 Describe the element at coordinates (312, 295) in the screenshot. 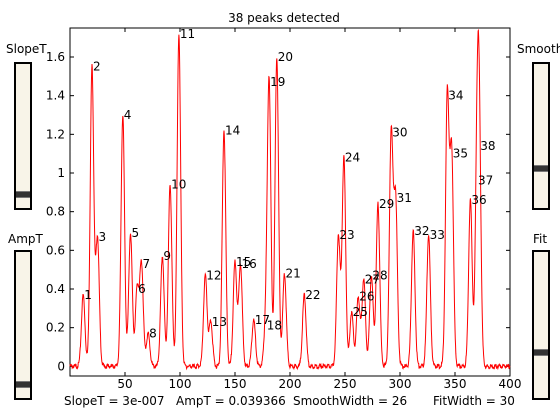

I see `peak-label: 22` at that location.